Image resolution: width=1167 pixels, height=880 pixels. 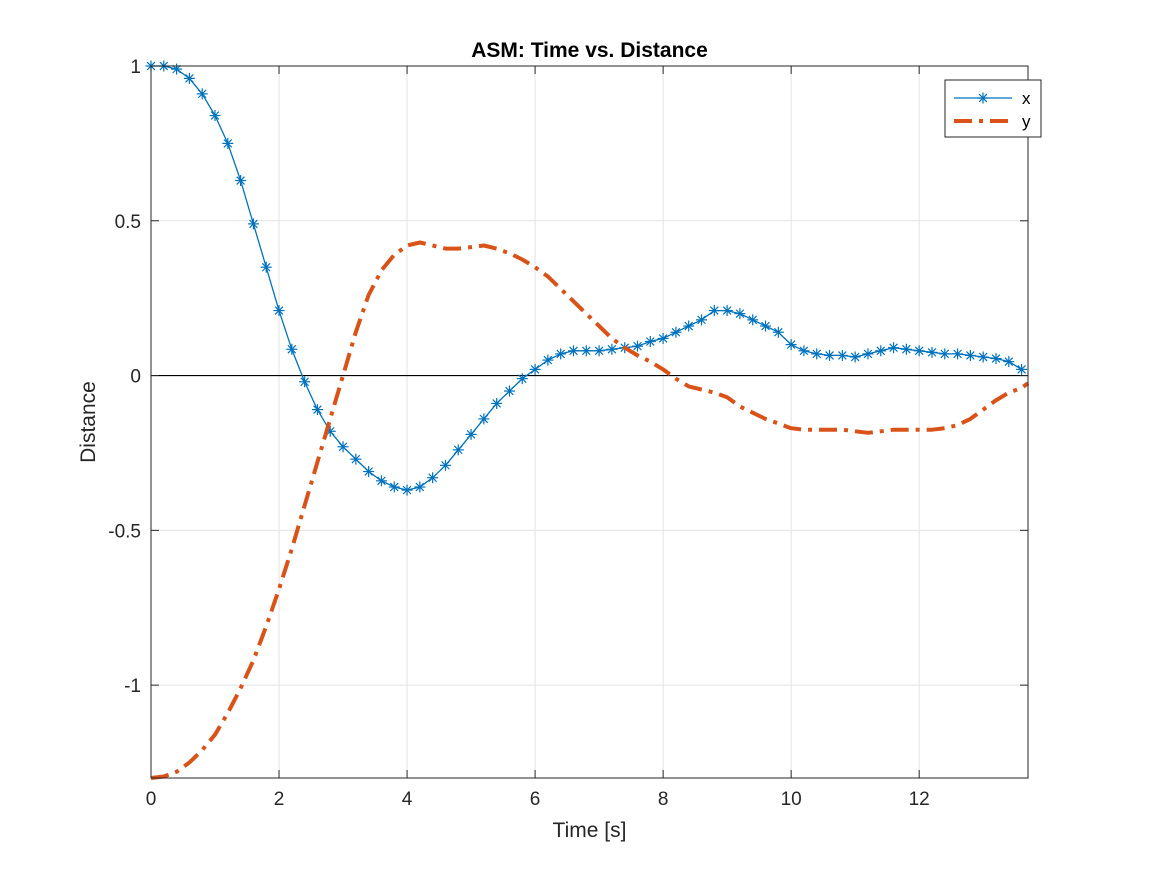 I want to click on y-tick-label: -1, so click(x=132, y=686).